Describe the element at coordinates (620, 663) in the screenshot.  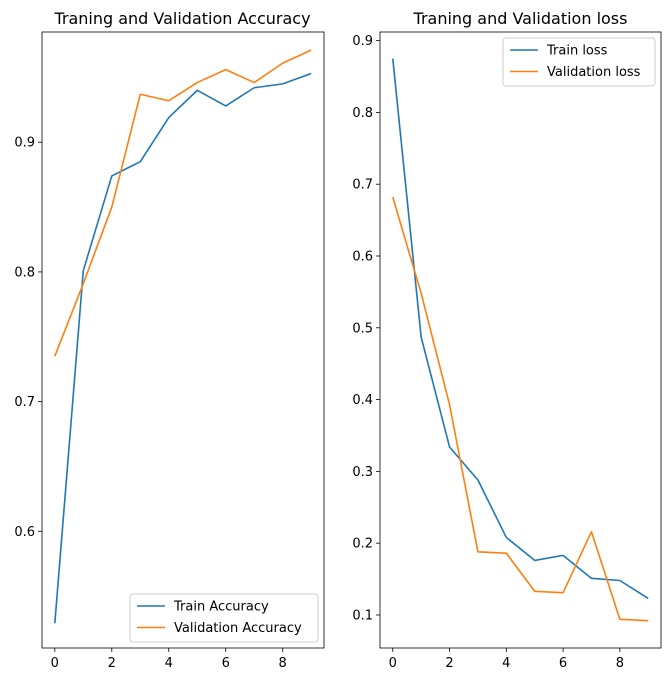
I see `loss-x-tick-label: 8` at that location.